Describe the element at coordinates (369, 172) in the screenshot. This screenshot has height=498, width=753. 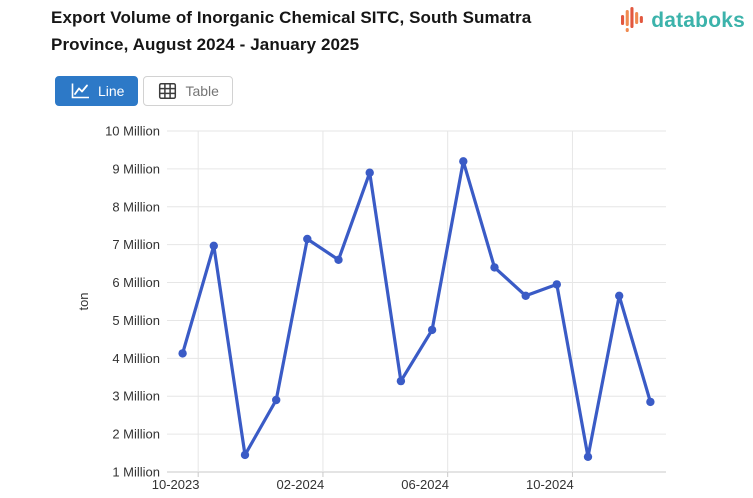
I see `data-point-04-2024` at that location.